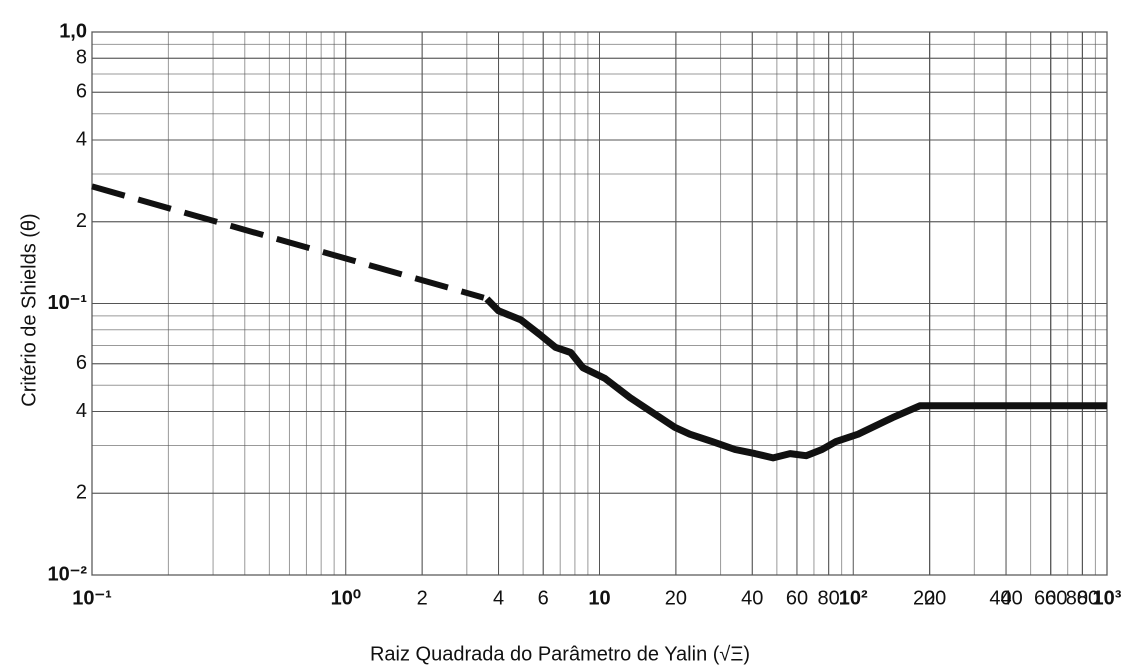  I want to click on x-tick-label: 10⁰, so click(346, 598).